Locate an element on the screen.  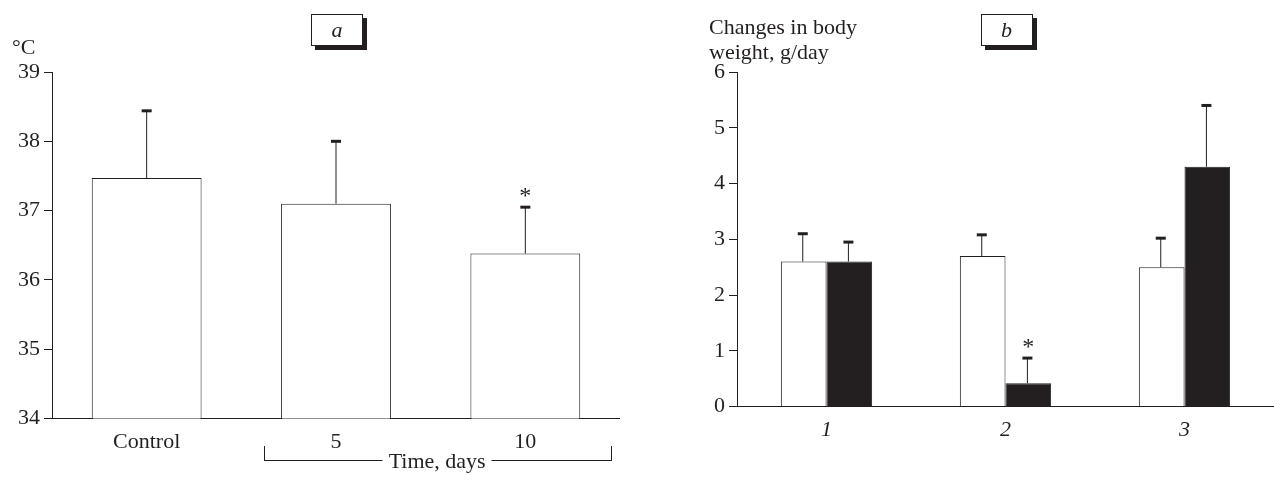
text: Time, days is located at coordinates (437, 460).